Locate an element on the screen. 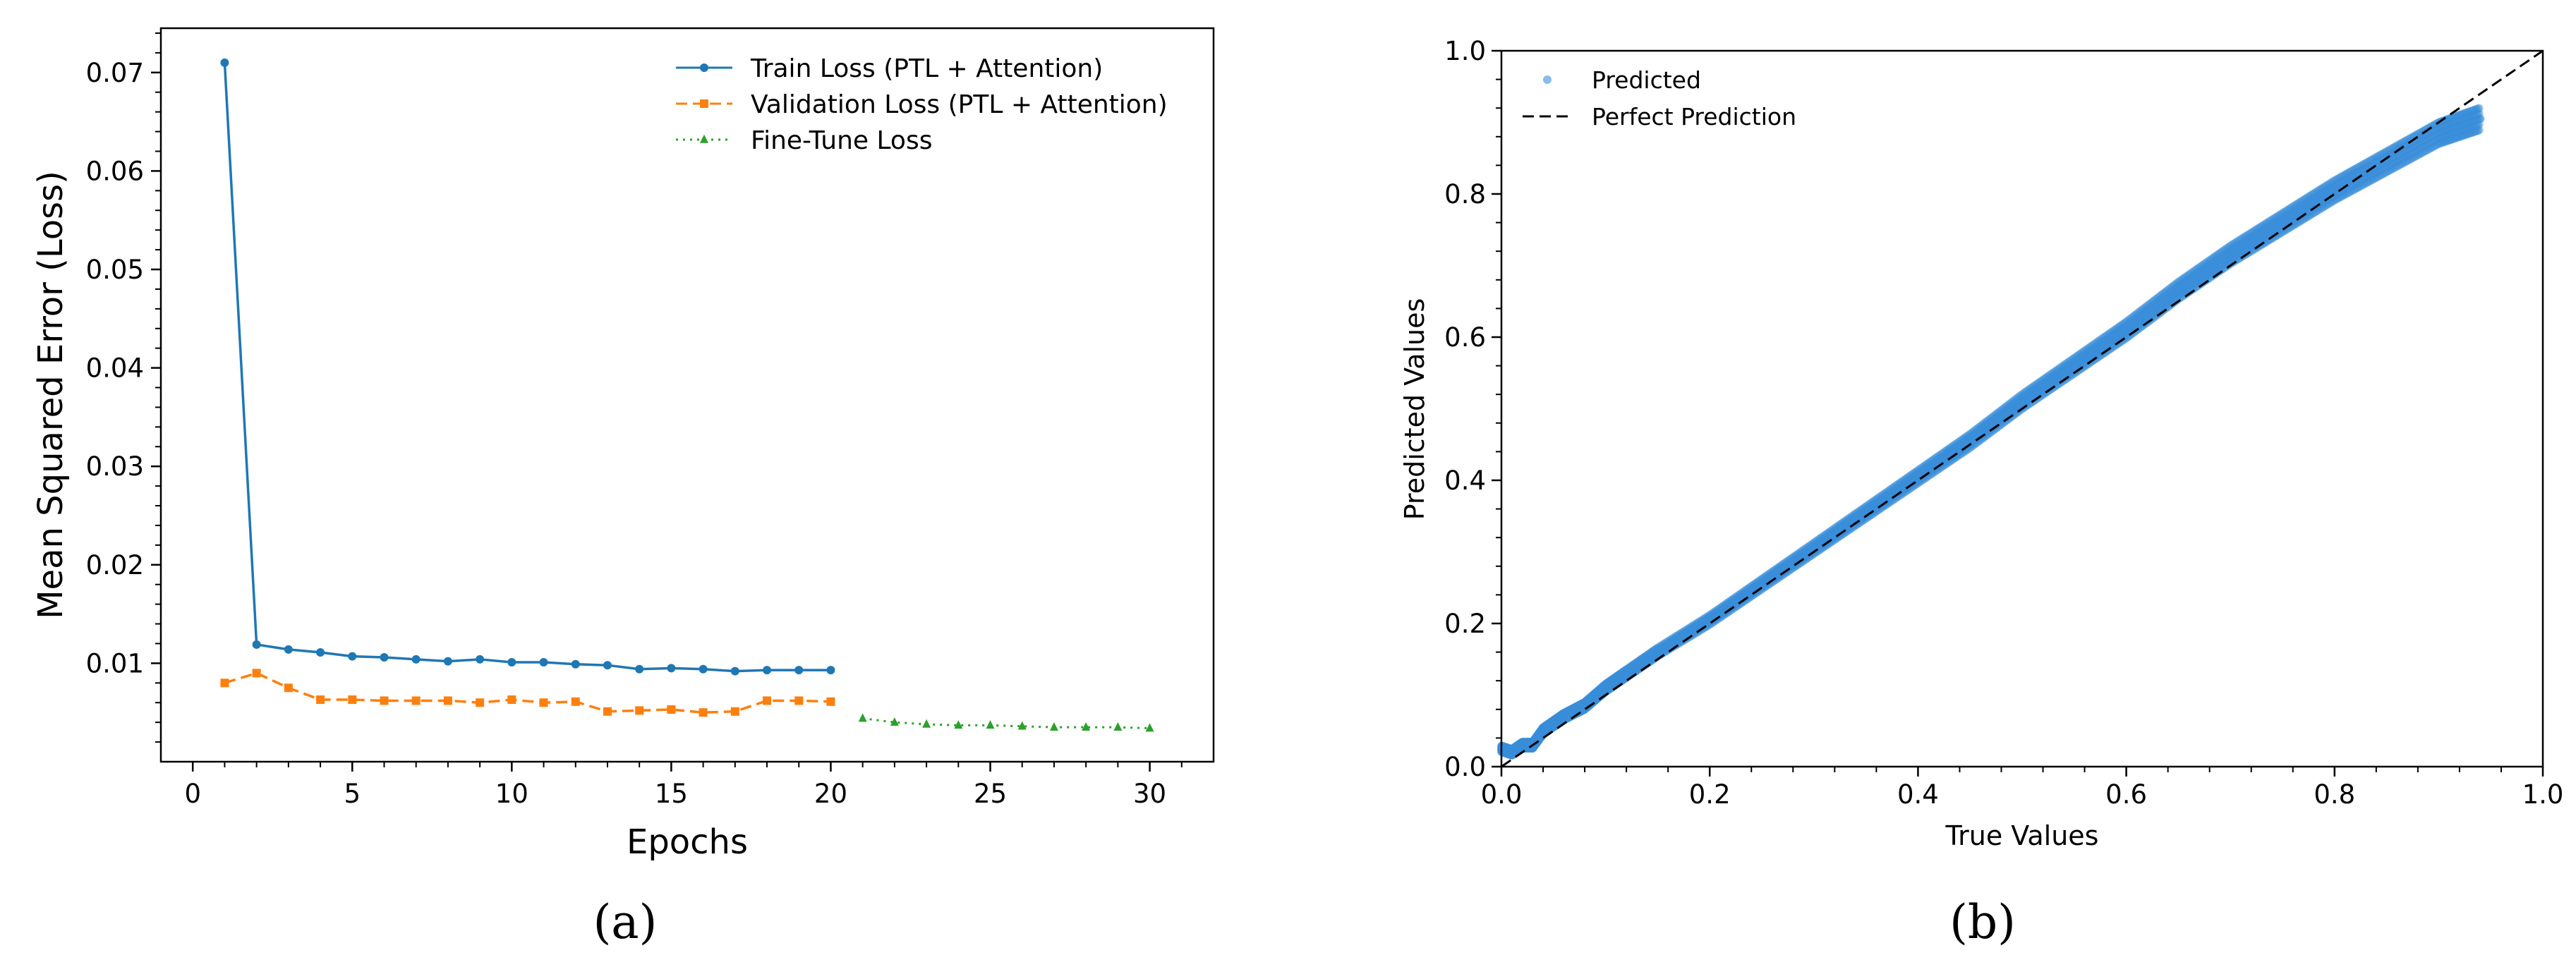 The height and width of the screenshot is (974, 2576). loss-series-0-point is located at coordinates (608, 665).